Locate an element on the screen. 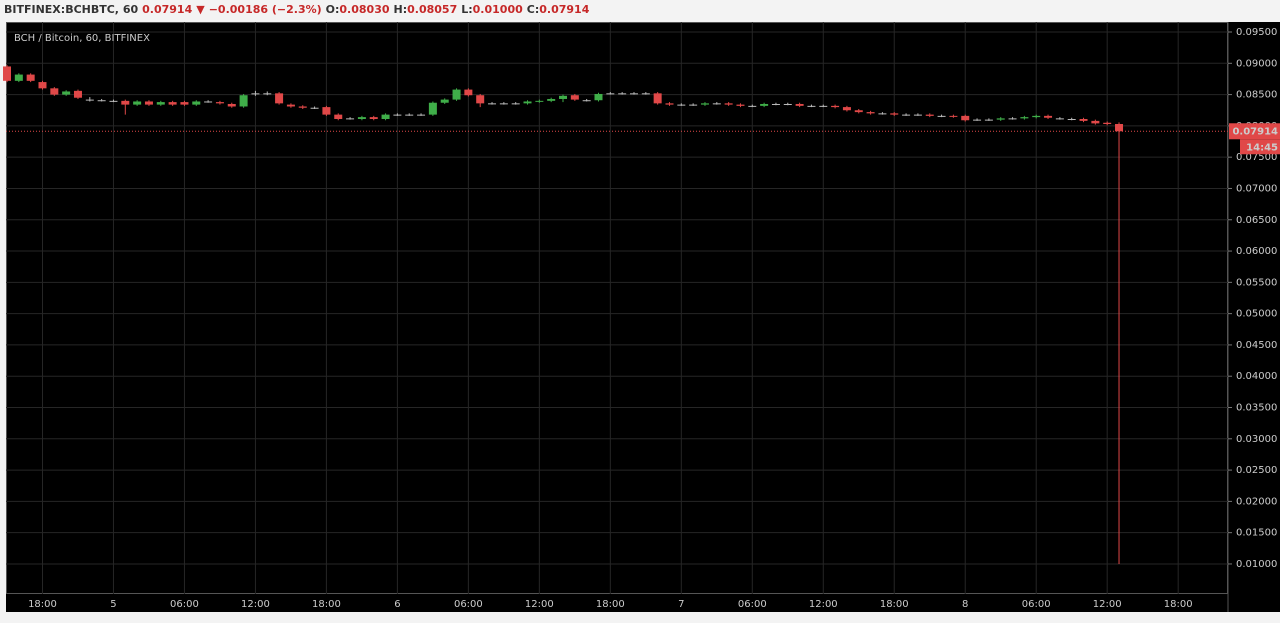  y-tick-label: 0.07500 is located at coordinates (1256, 157).